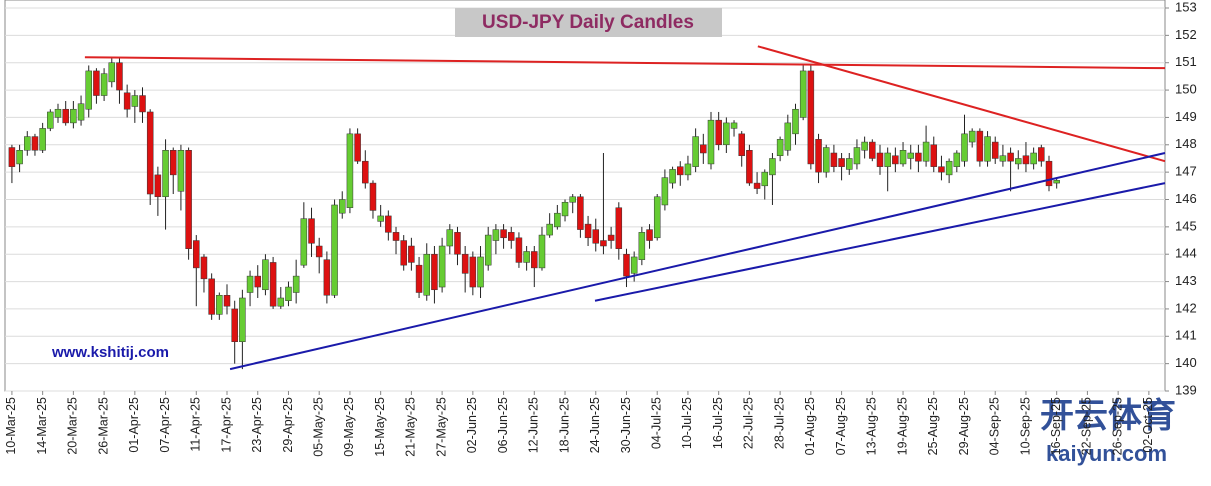 The width and height of the screenshot is (1211, 486). Describe the element at coordinates (11, 426) in the screenshot. I see `x-tick-label: 10-Mar-25` at that location.